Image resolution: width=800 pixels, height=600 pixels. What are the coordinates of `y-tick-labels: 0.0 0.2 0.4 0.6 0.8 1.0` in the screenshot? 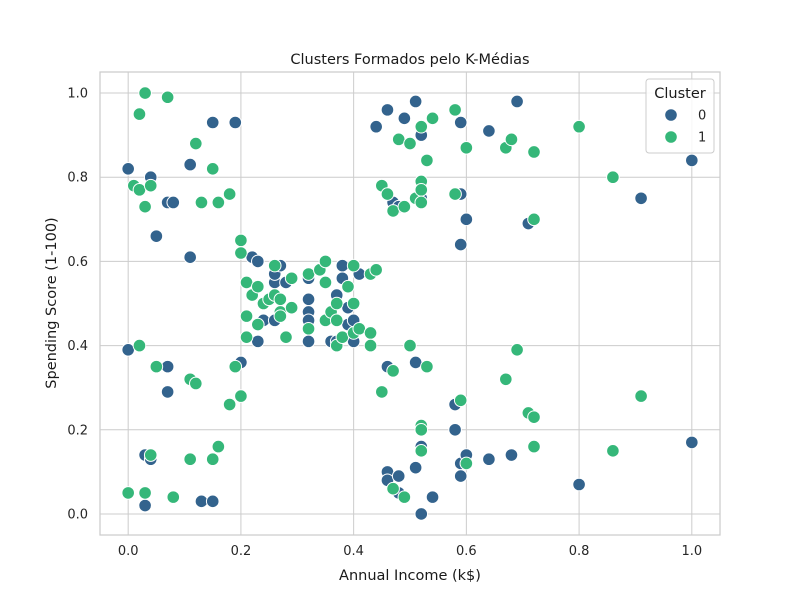 It's located at (77, 305).